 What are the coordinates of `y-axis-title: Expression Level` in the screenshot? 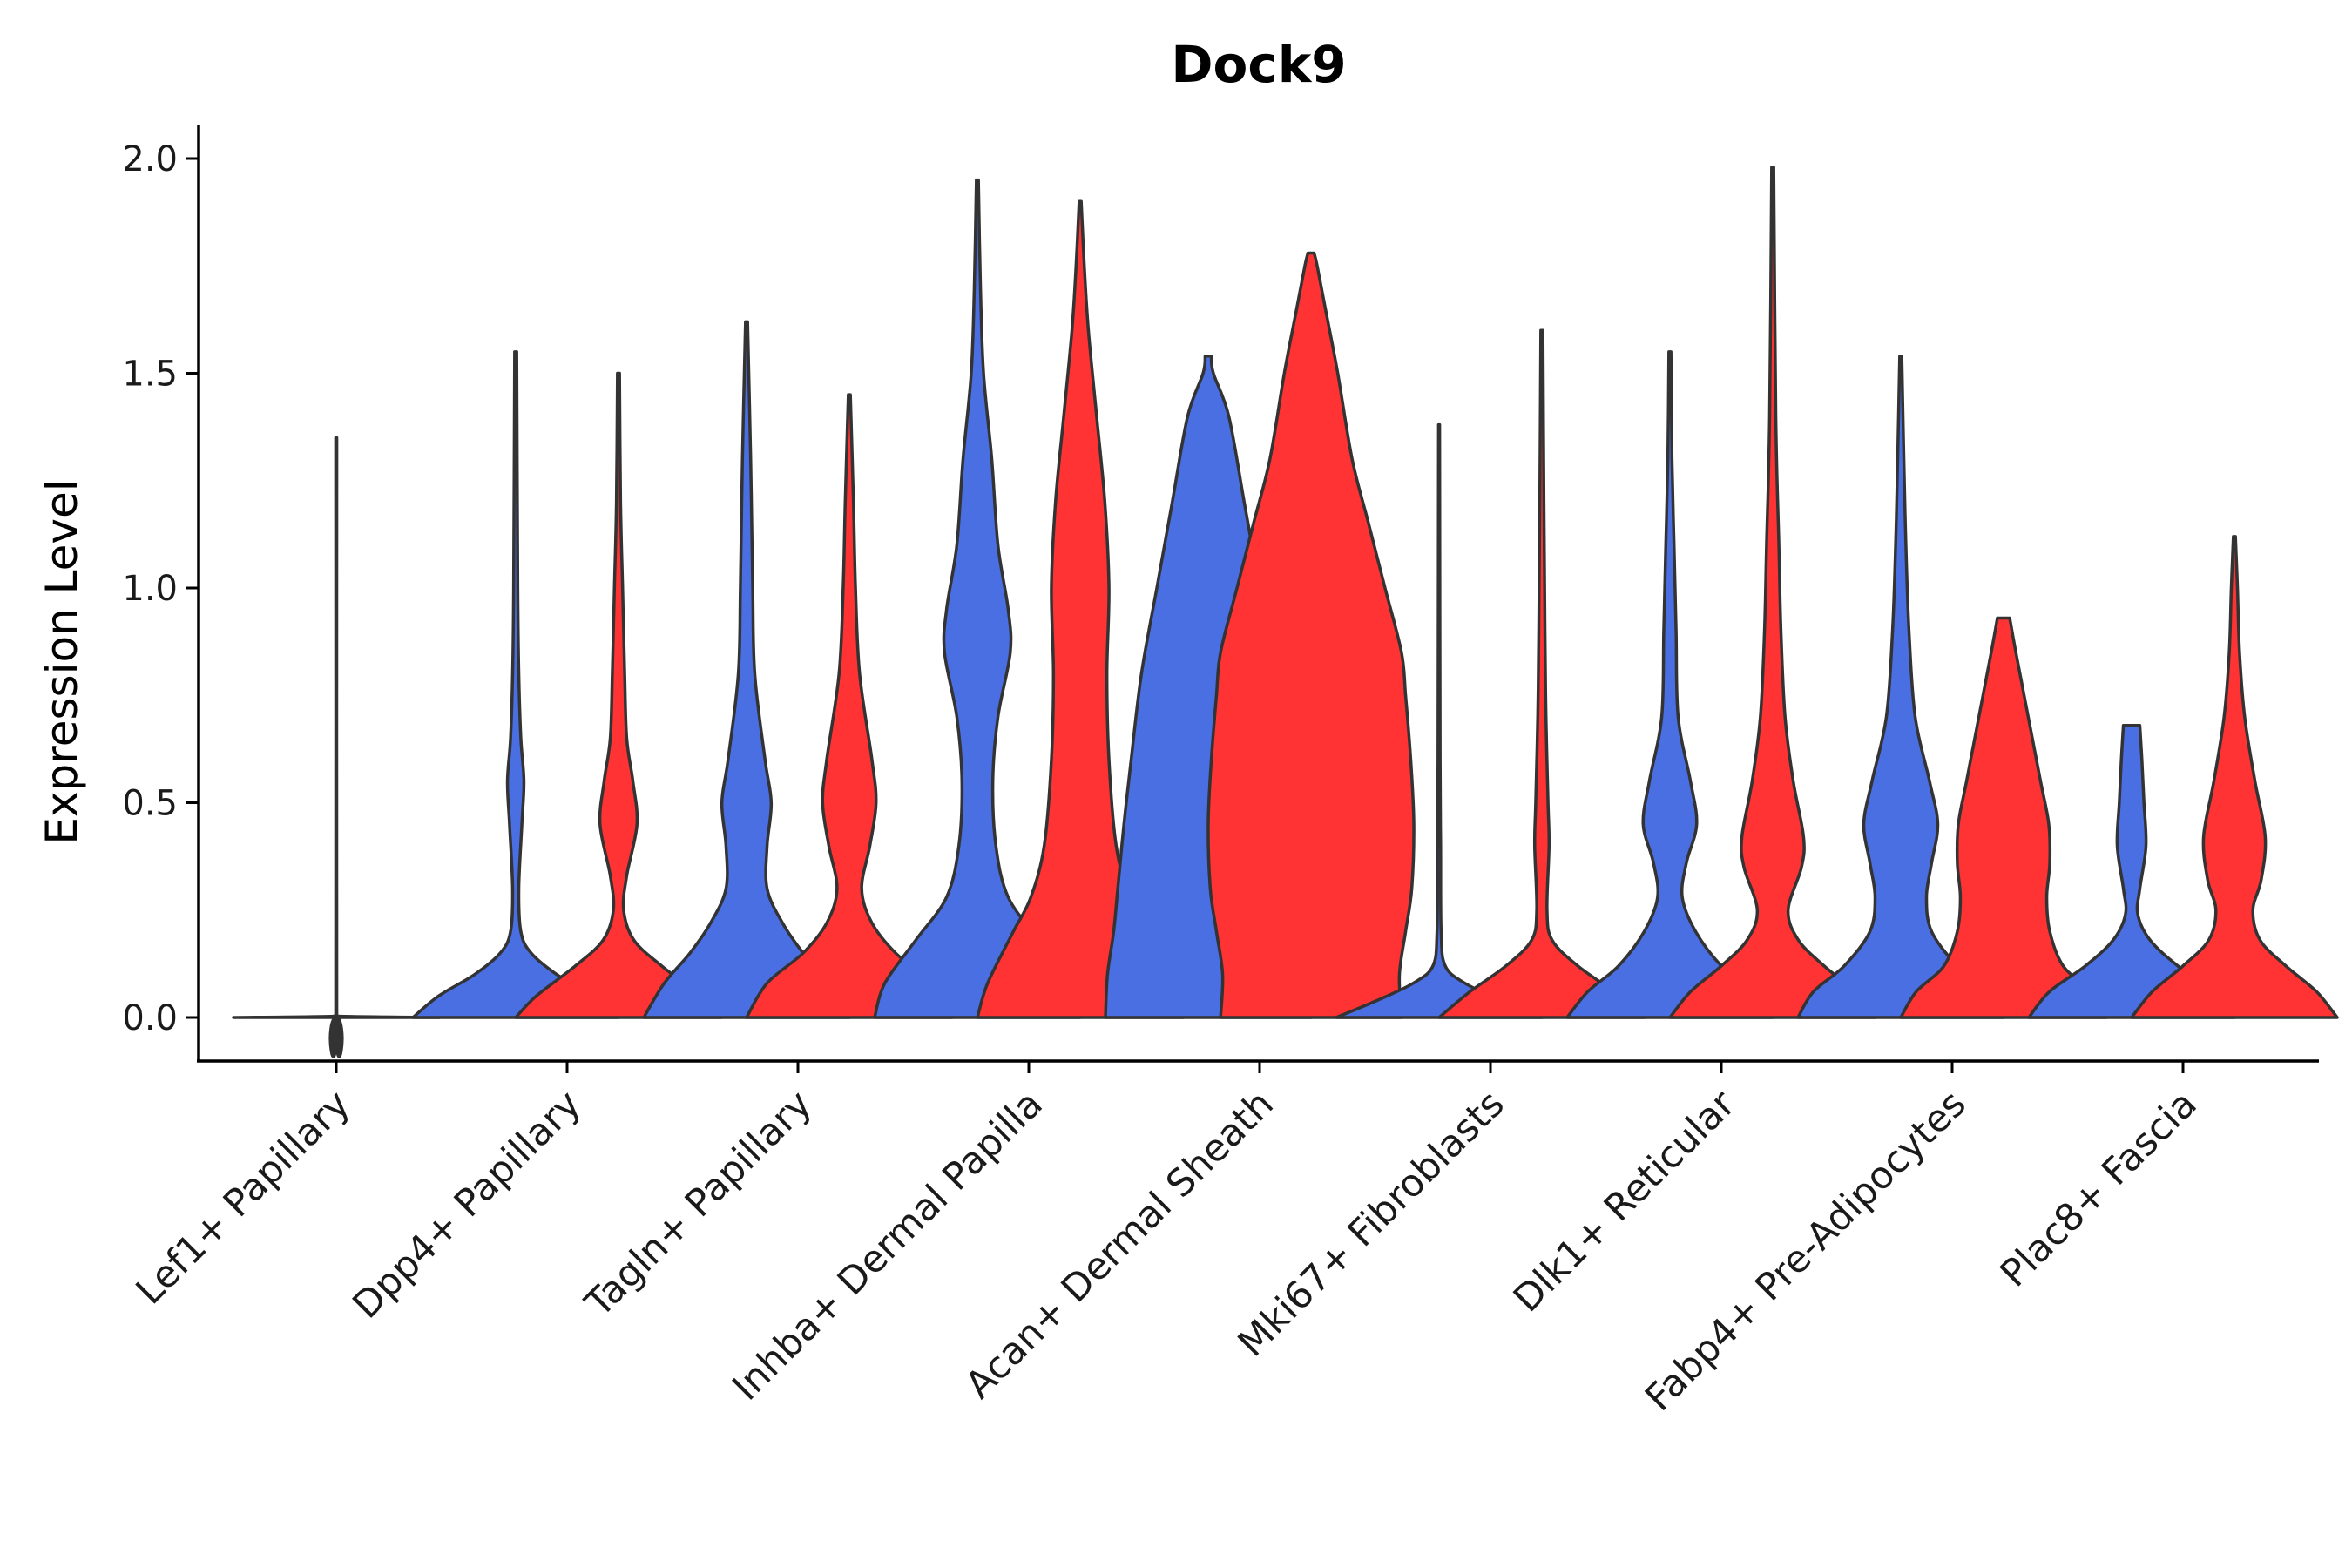 It's located at (62, 662).